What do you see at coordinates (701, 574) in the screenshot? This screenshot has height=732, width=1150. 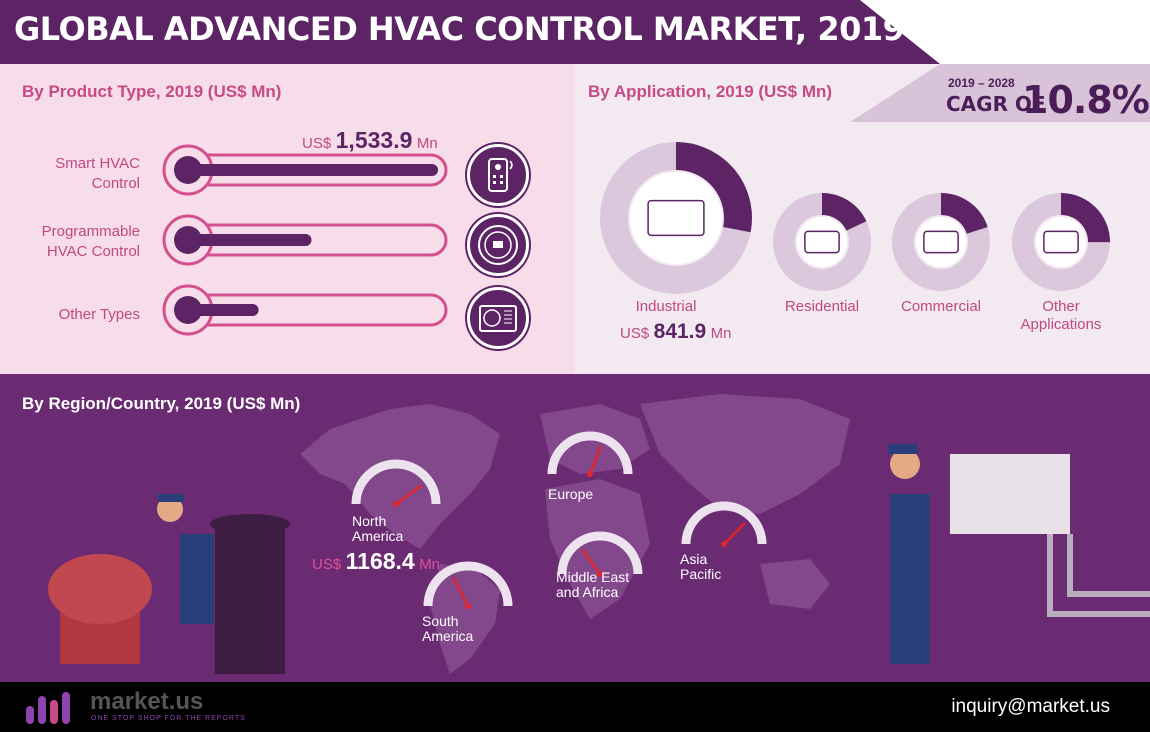 I see `region-label-line: Pacific` at bounding box center [701, 574].